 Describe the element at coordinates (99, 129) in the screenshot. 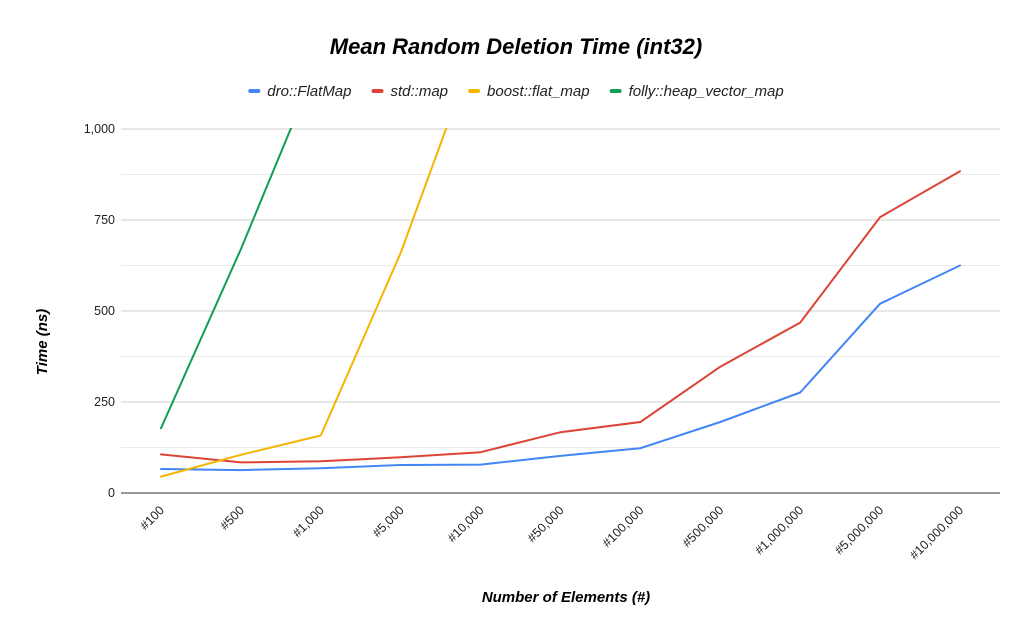

I see `y-tick-label: 1,000` at that location.